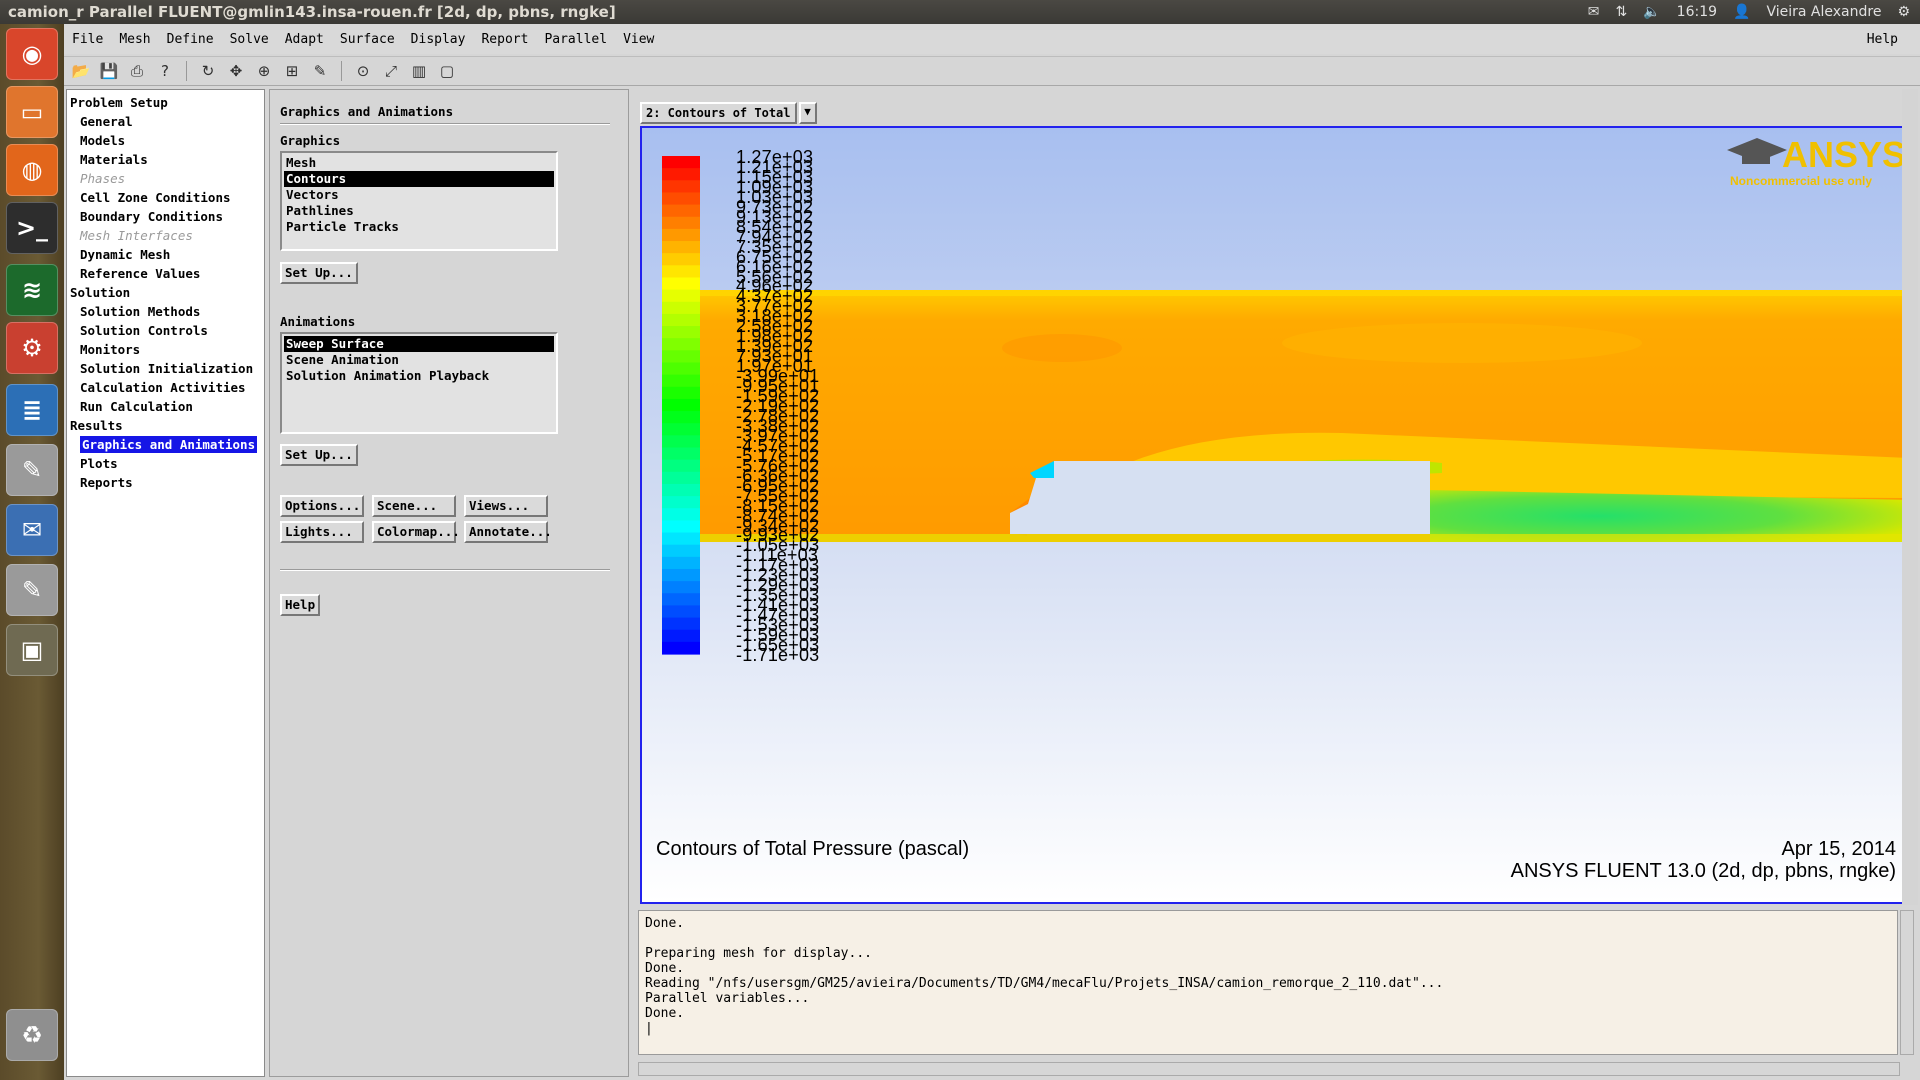  What do you see at coordinates (320, 71) in the screenshot?
I see `probe-icon: ✎` at bounding box center [320, 71].